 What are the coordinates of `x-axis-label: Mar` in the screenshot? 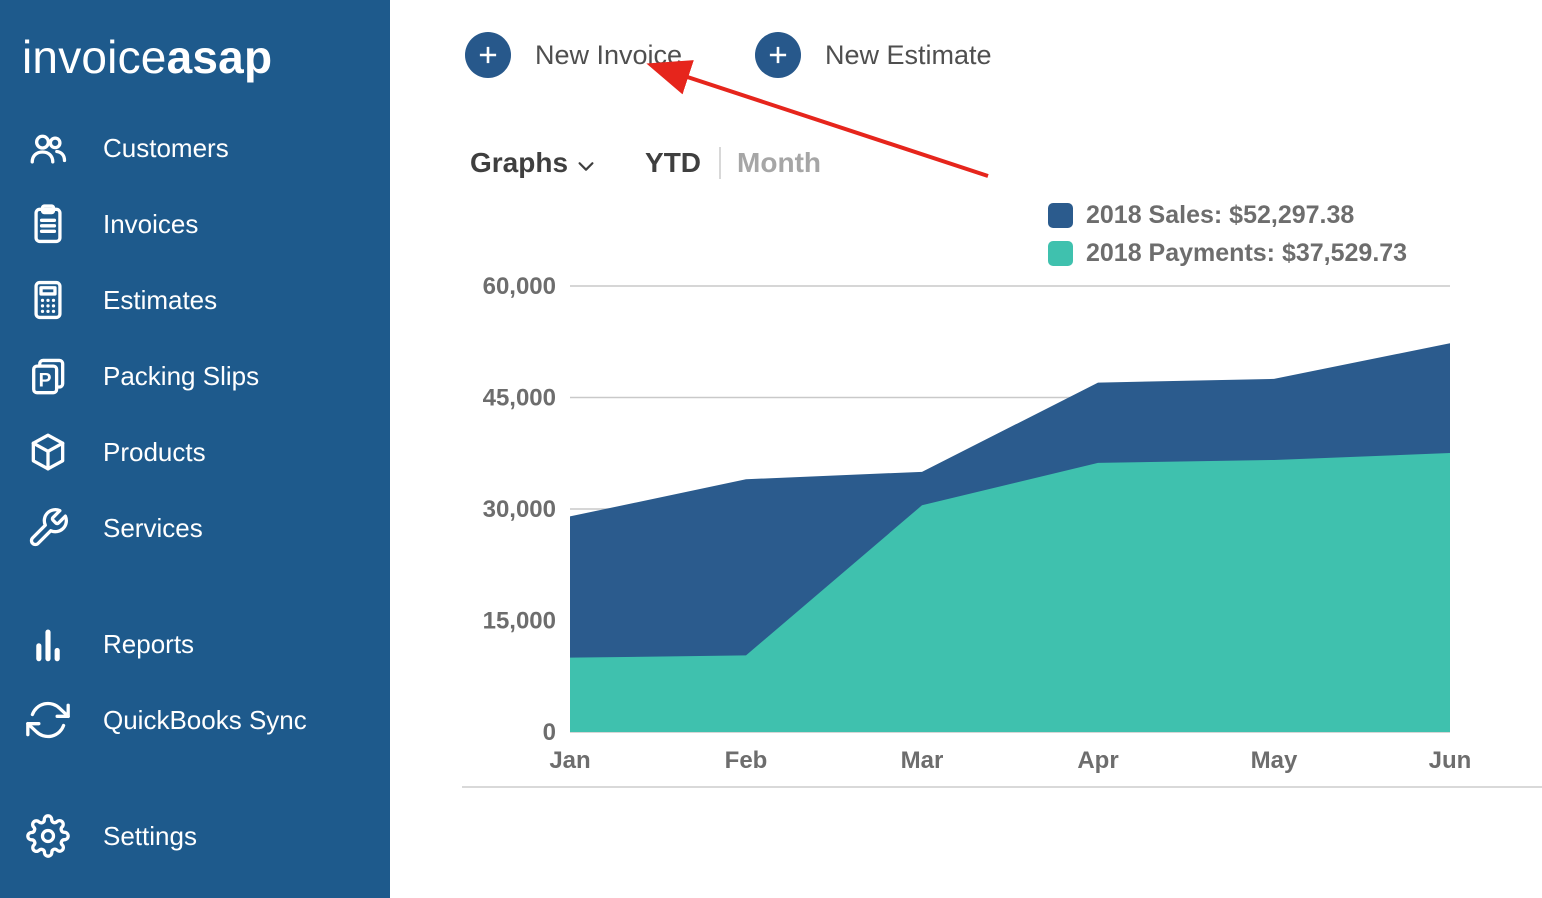 It's located at (922, 760).